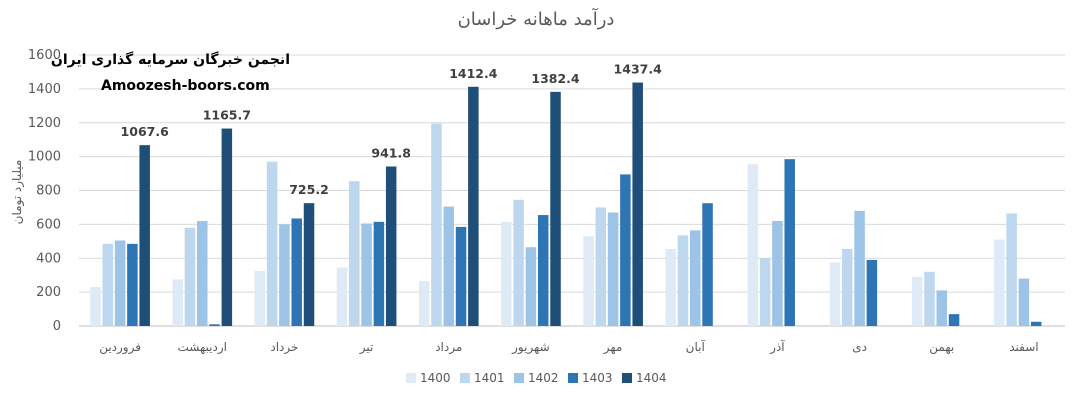  Describe the element at coordinates (170, 60) in the screenshot. I see `watermark-title: انجمن خبرگان سرمایه گذاری ایران` at that location.